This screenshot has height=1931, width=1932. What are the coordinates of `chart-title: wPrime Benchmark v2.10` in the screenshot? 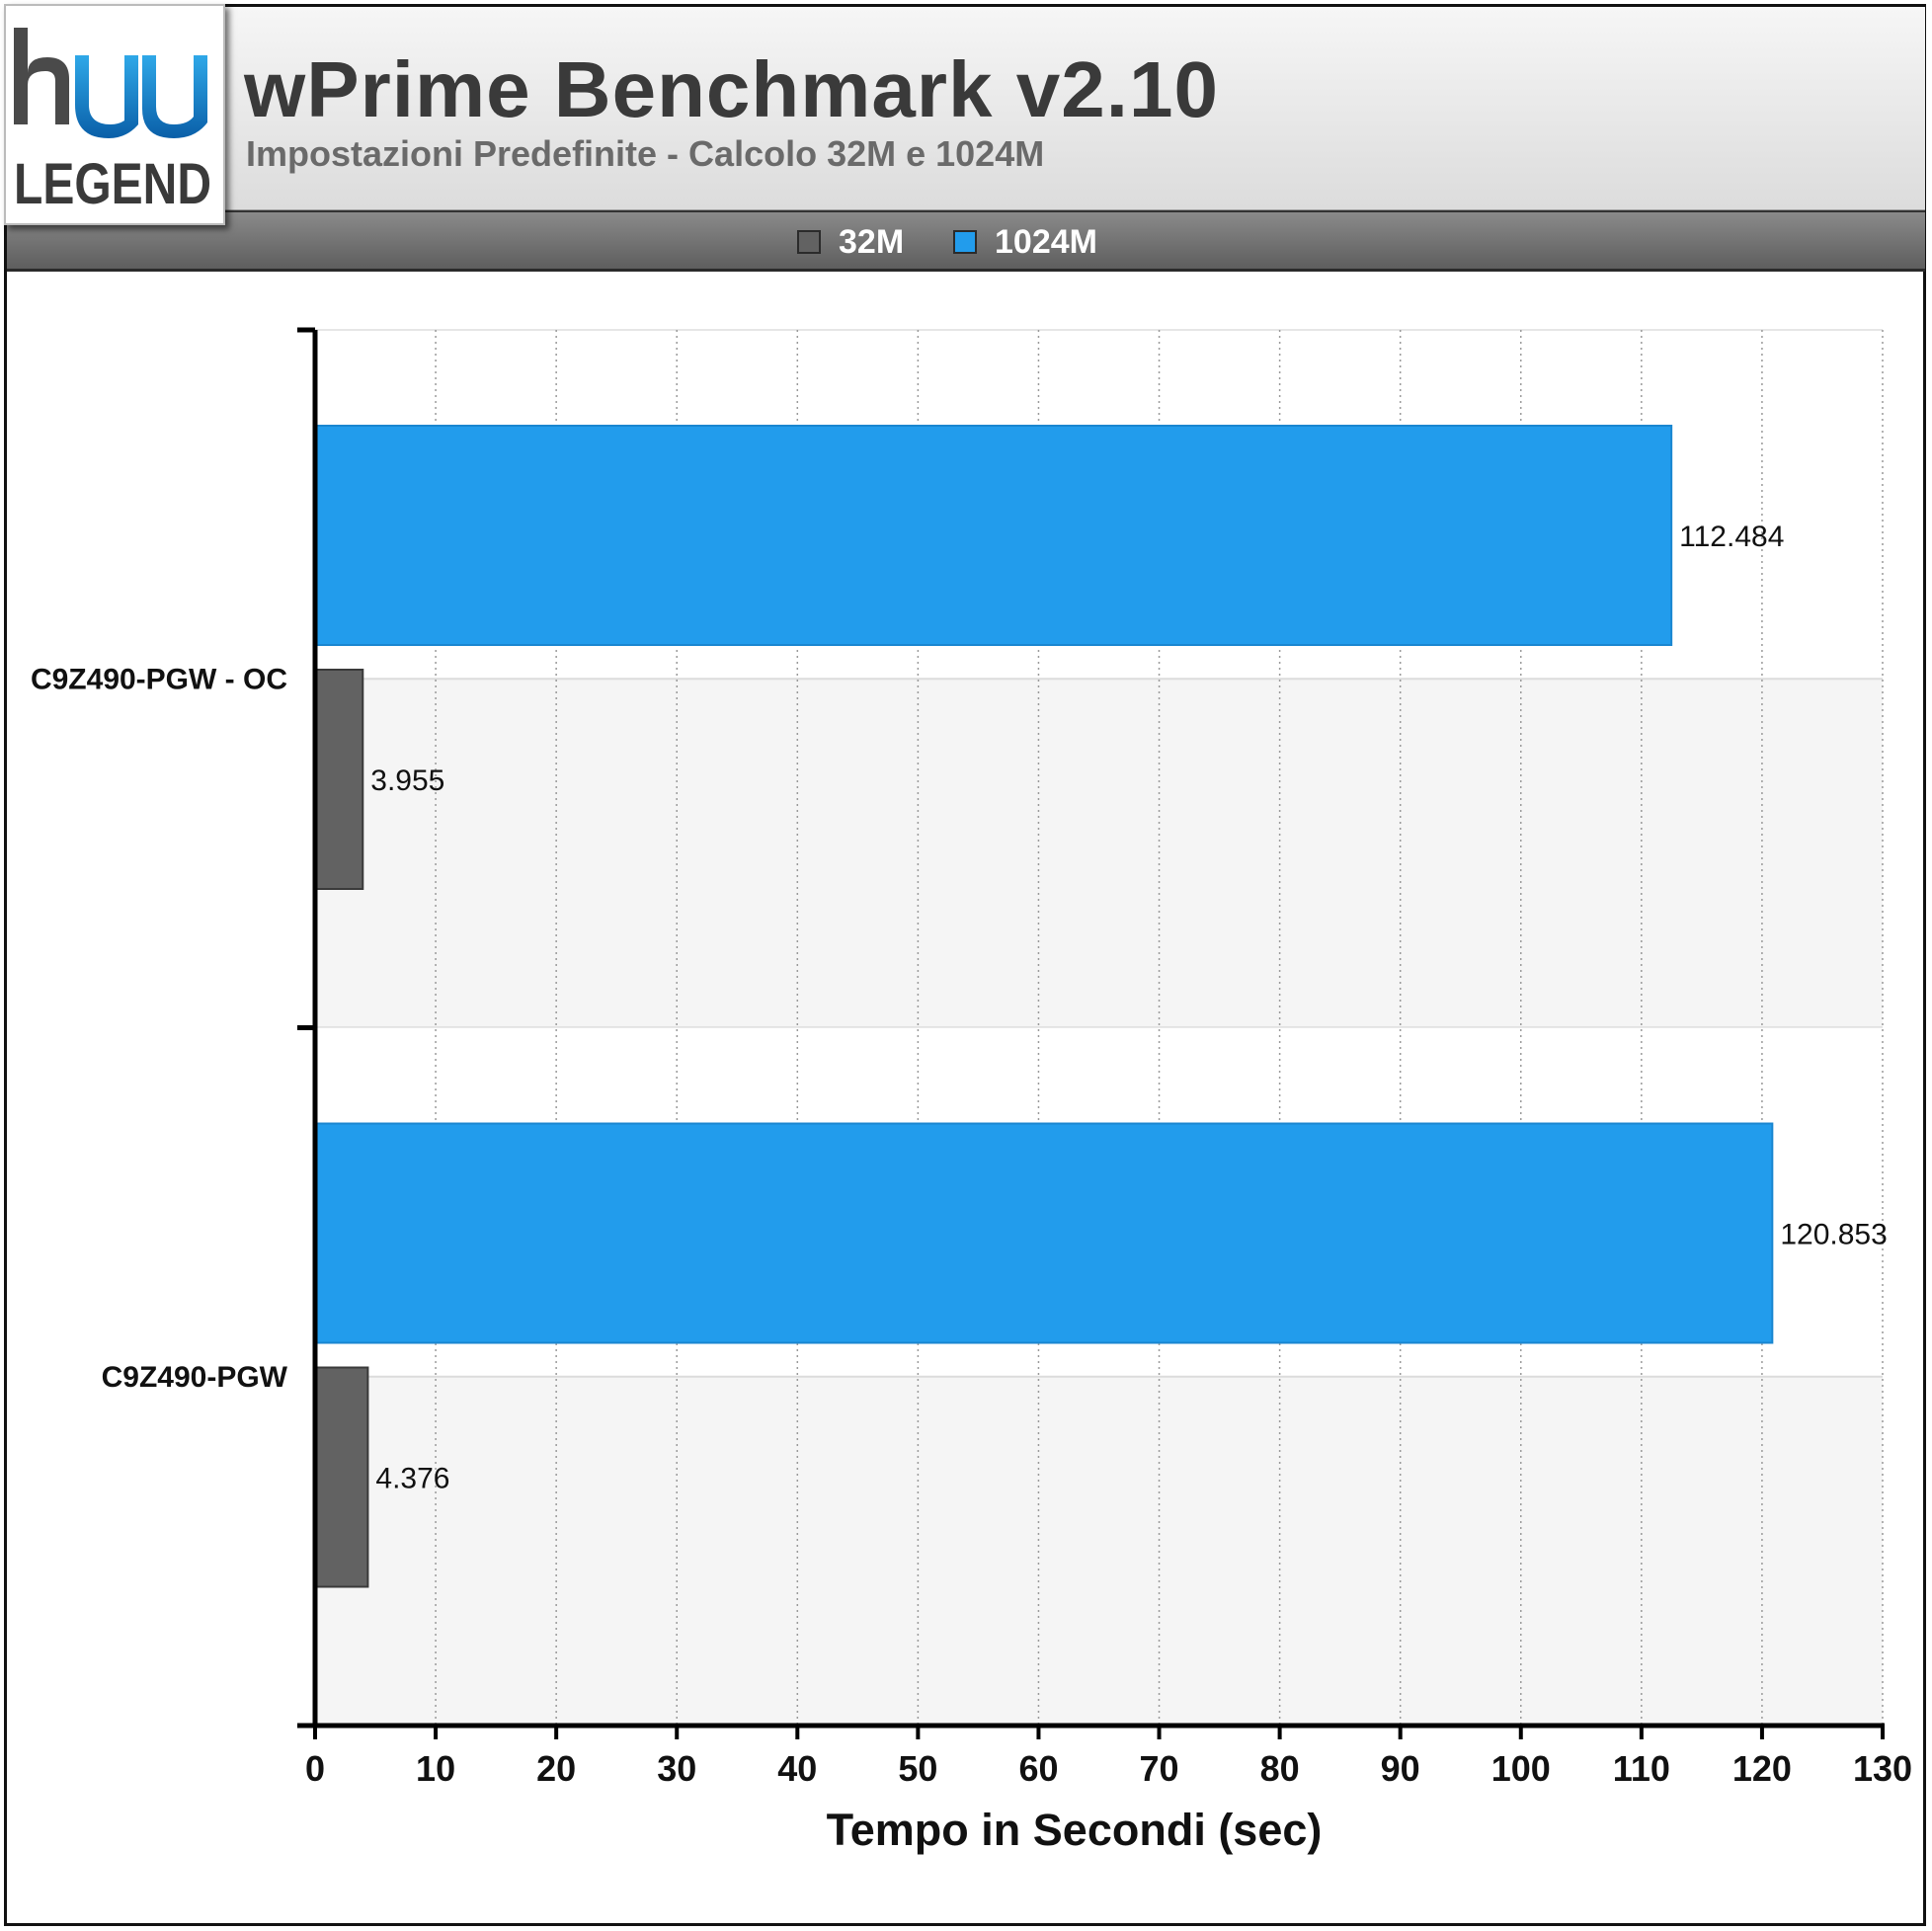 It's located at (731, 89).